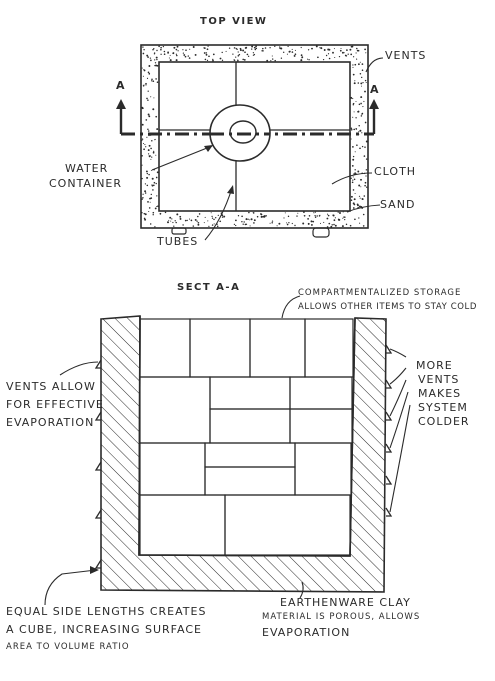  I want to click on cube-label-line3: AREA TO VOLUME RATIO, so click(68, 647).